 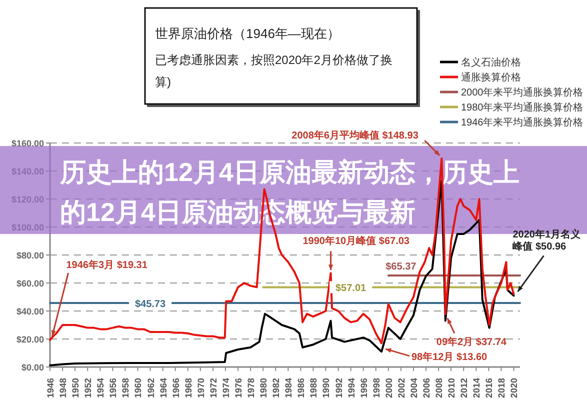 What do you see at coordinates (30, 311) in the screenshot?
I see `y-tick-label: $40.00` at bounding box center [30, 311].